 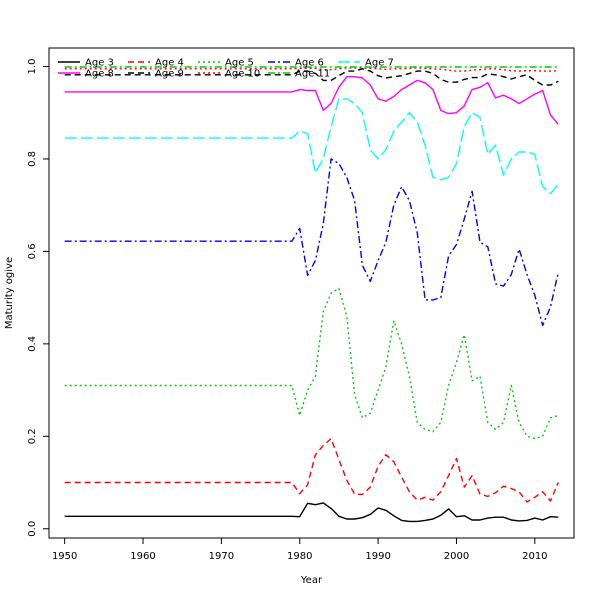 What do you see at coordinates (32, 436) in the screenshot?
I see `y-tick-label: 0.2` at bounding box center [32, 436].